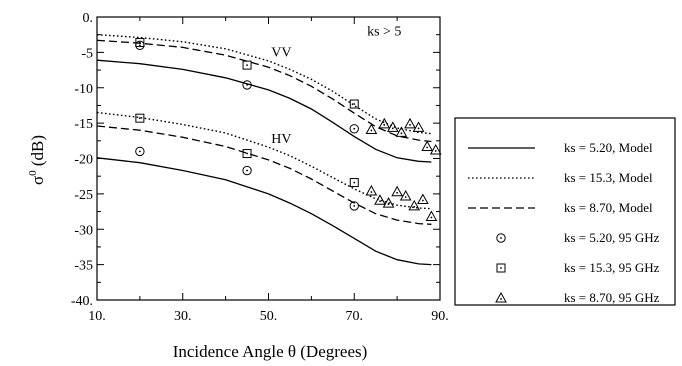 The image size is (682, 366). Describe the element at coordinates (183, 316) in the screenshot. I see `x-tick-label: 30.` at that location.